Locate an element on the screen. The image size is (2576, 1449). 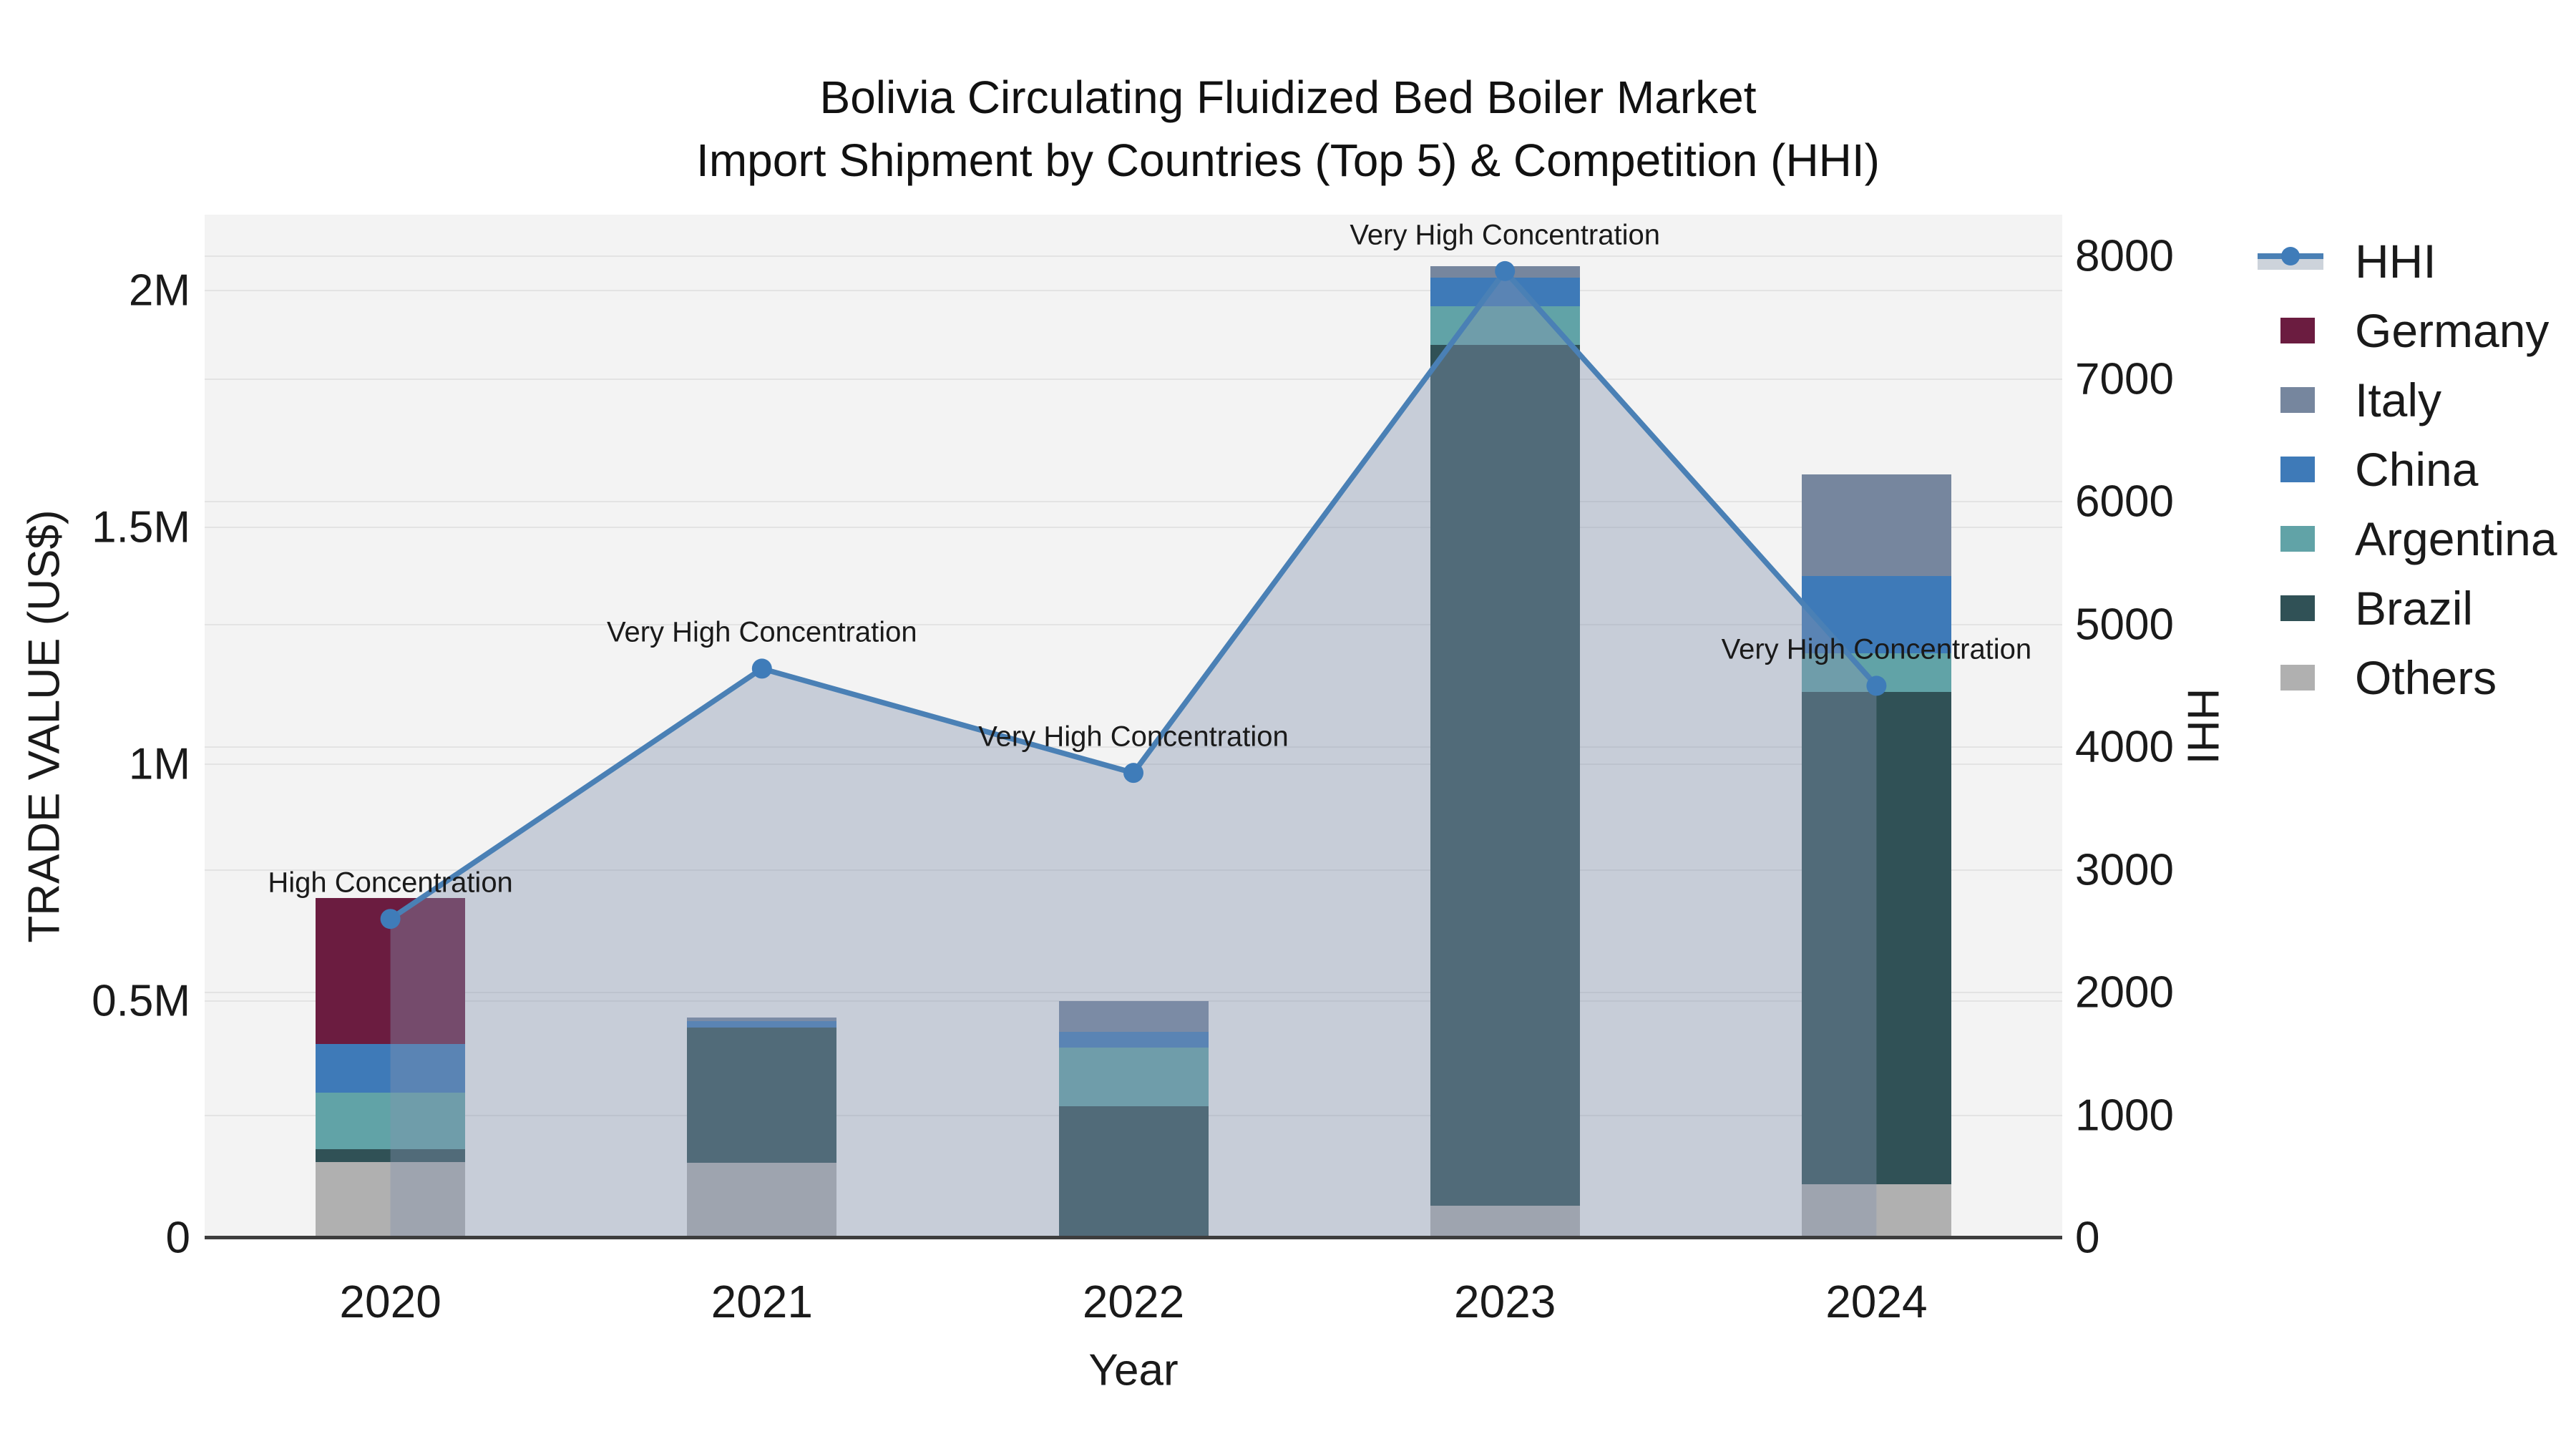
hhi-marker-2022 is located at coordinates (1133, 773).